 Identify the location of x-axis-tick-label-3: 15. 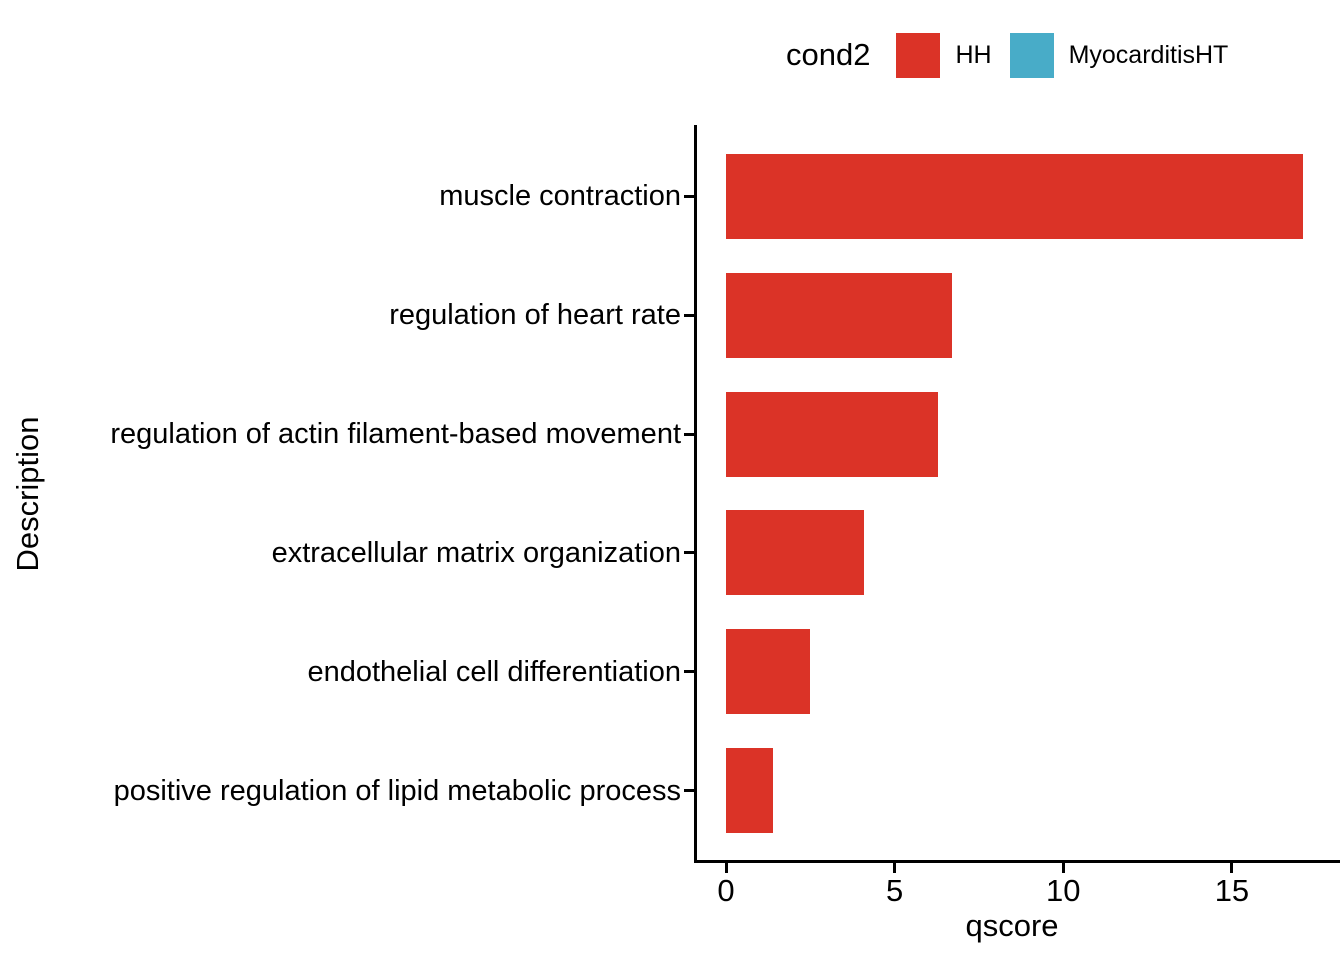
(1232, 890).